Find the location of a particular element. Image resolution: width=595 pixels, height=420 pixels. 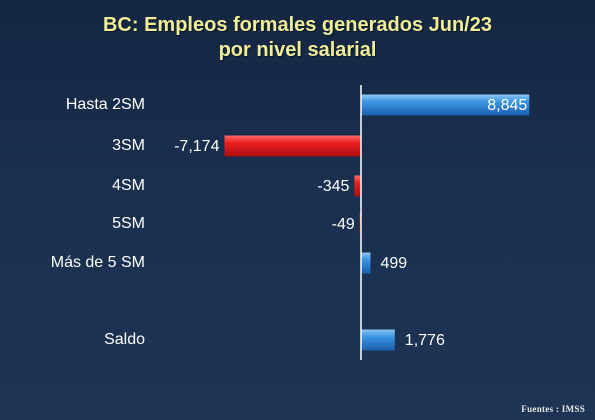

value-label-saldo: 1,776 is located at coordinates (425, 340).